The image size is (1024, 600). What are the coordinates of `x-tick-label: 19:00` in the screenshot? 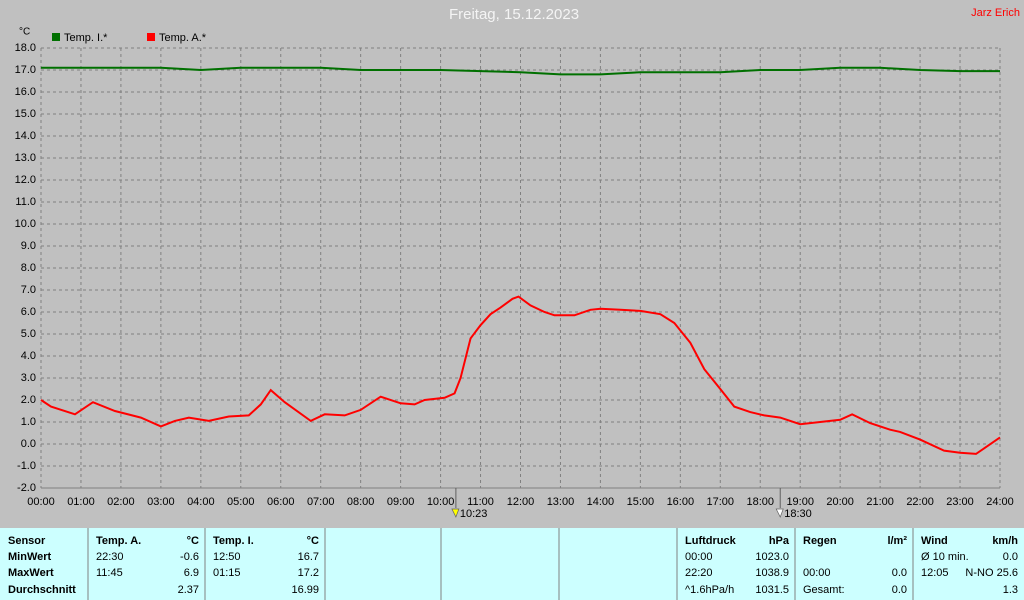 It's located at (800, 502).